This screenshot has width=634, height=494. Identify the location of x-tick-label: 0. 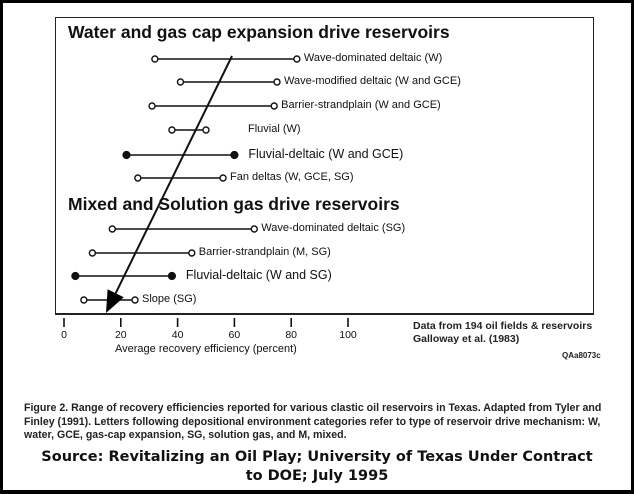
(64, 335).